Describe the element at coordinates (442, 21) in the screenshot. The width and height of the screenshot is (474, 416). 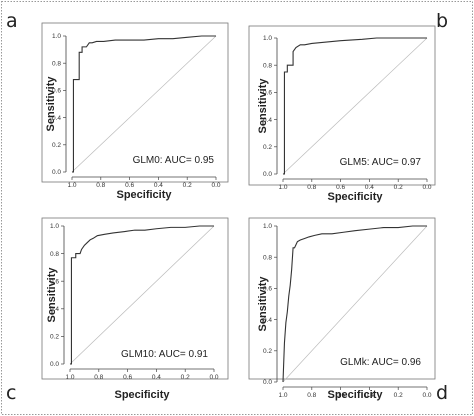
I see `panel-letter: b` at that location.